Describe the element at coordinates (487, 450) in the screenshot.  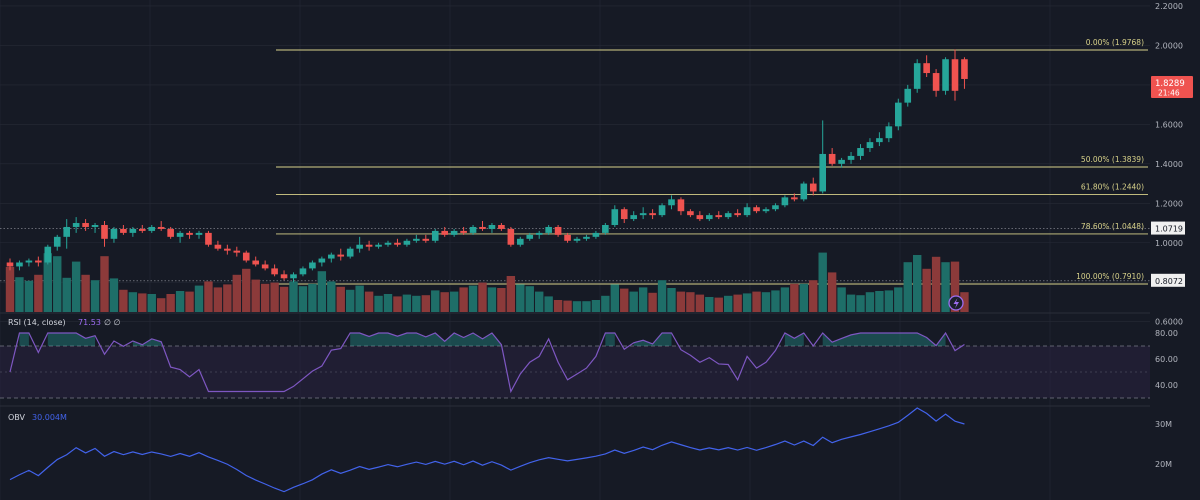
I see `obv-line` at that location.